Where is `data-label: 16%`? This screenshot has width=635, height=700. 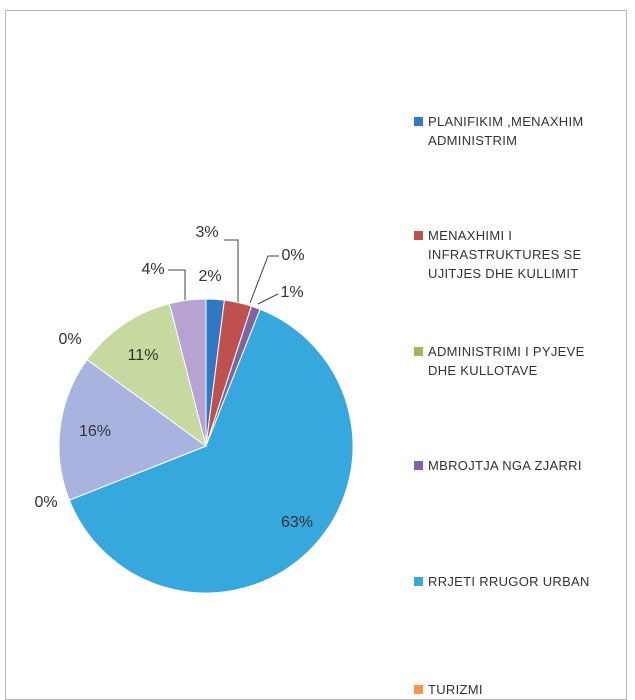
data-label: 16% is located at coordinates (95, 431).